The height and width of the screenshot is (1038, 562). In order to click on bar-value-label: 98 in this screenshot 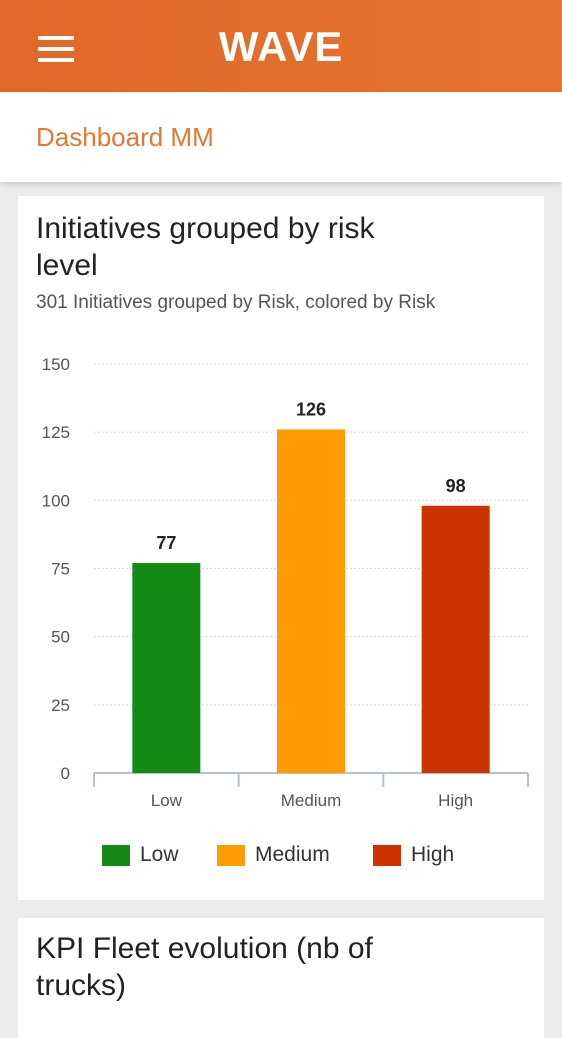, I will do `click(456, 486)`.